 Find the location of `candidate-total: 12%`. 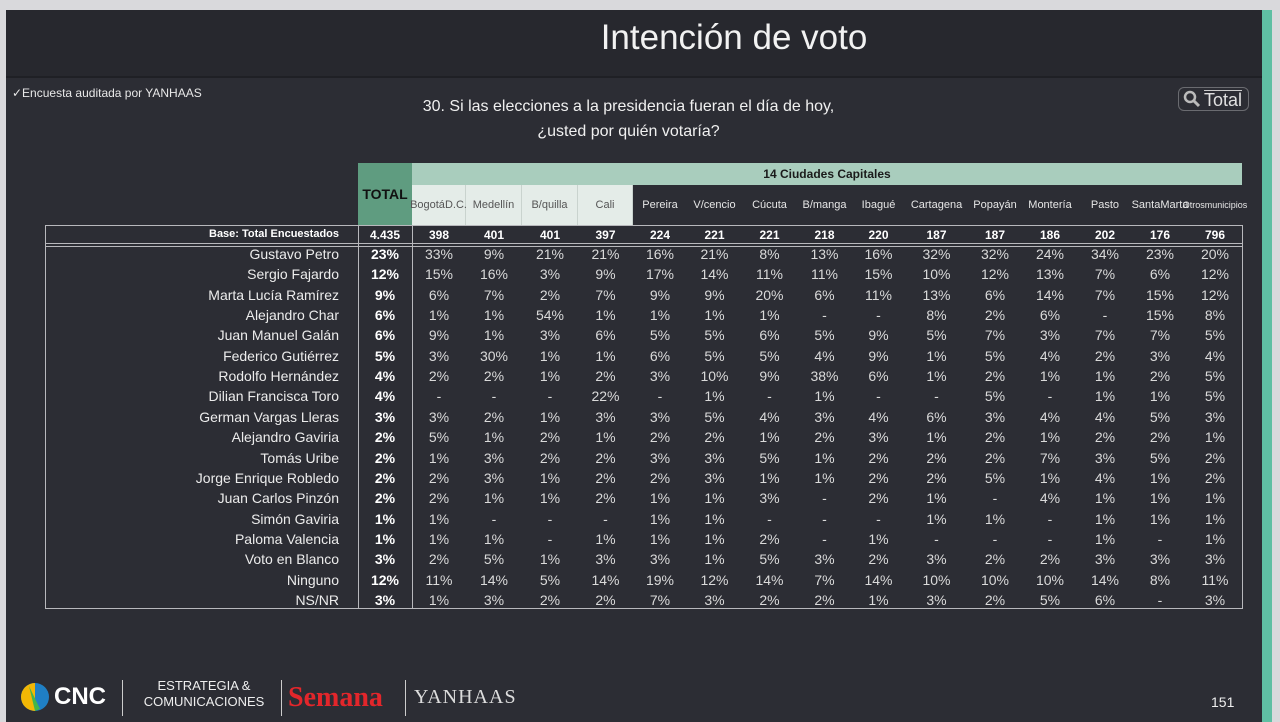

candidate-total: 12% is located at coordinates (385, 579).